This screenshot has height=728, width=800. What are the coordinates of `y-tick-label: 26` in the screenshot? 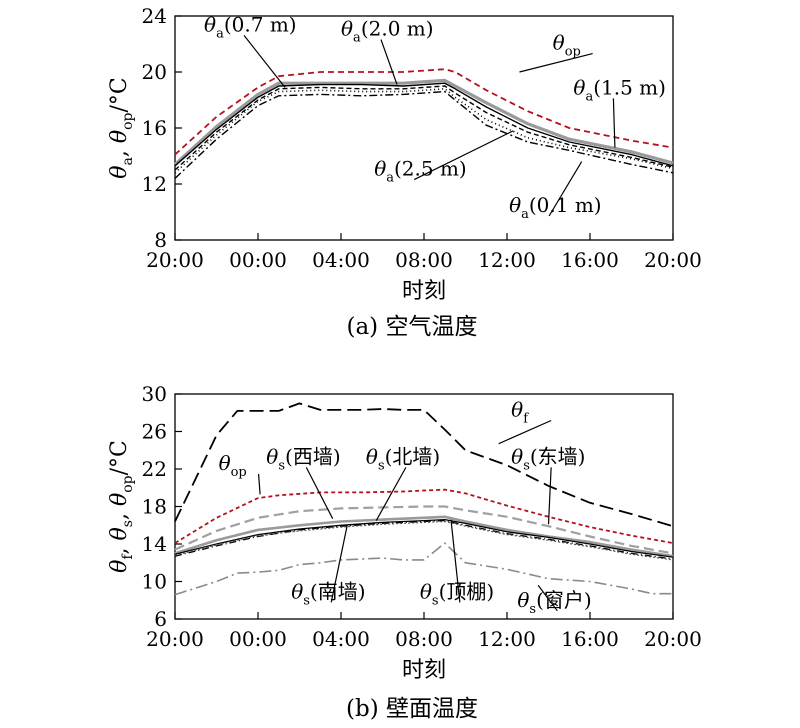 It's located at (154, 432).